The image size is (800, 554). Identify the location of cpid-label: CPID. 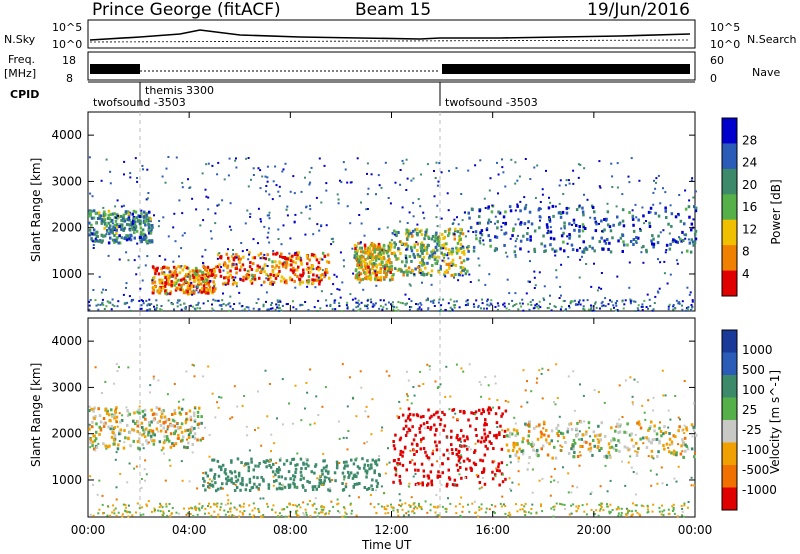
(25, 94).